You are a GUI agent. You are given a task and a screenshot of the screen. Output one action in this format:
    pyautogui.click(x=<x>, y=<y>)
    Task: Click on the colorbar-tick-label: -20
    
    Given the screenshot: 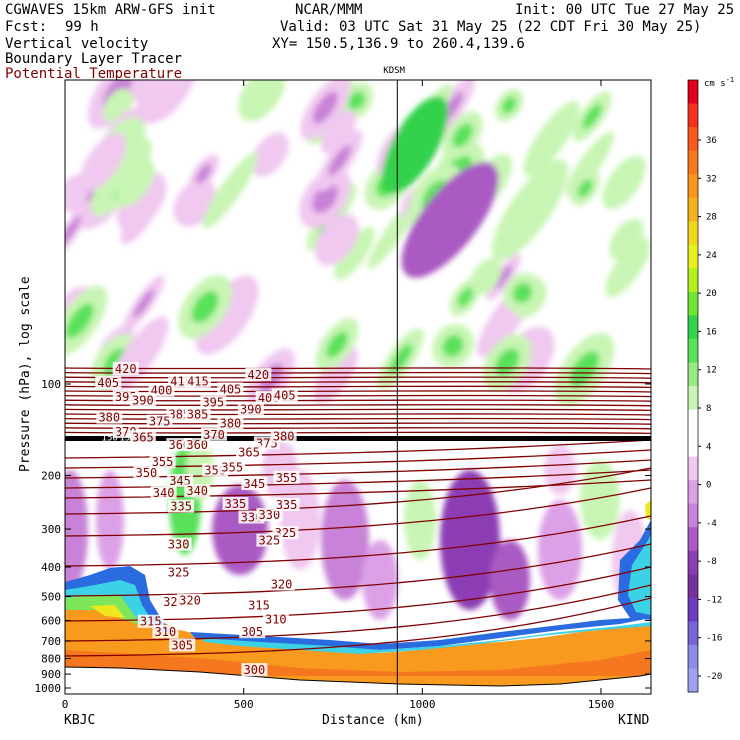 What is the action you would take?
    pyautogui.click(x=714, y=677)
    